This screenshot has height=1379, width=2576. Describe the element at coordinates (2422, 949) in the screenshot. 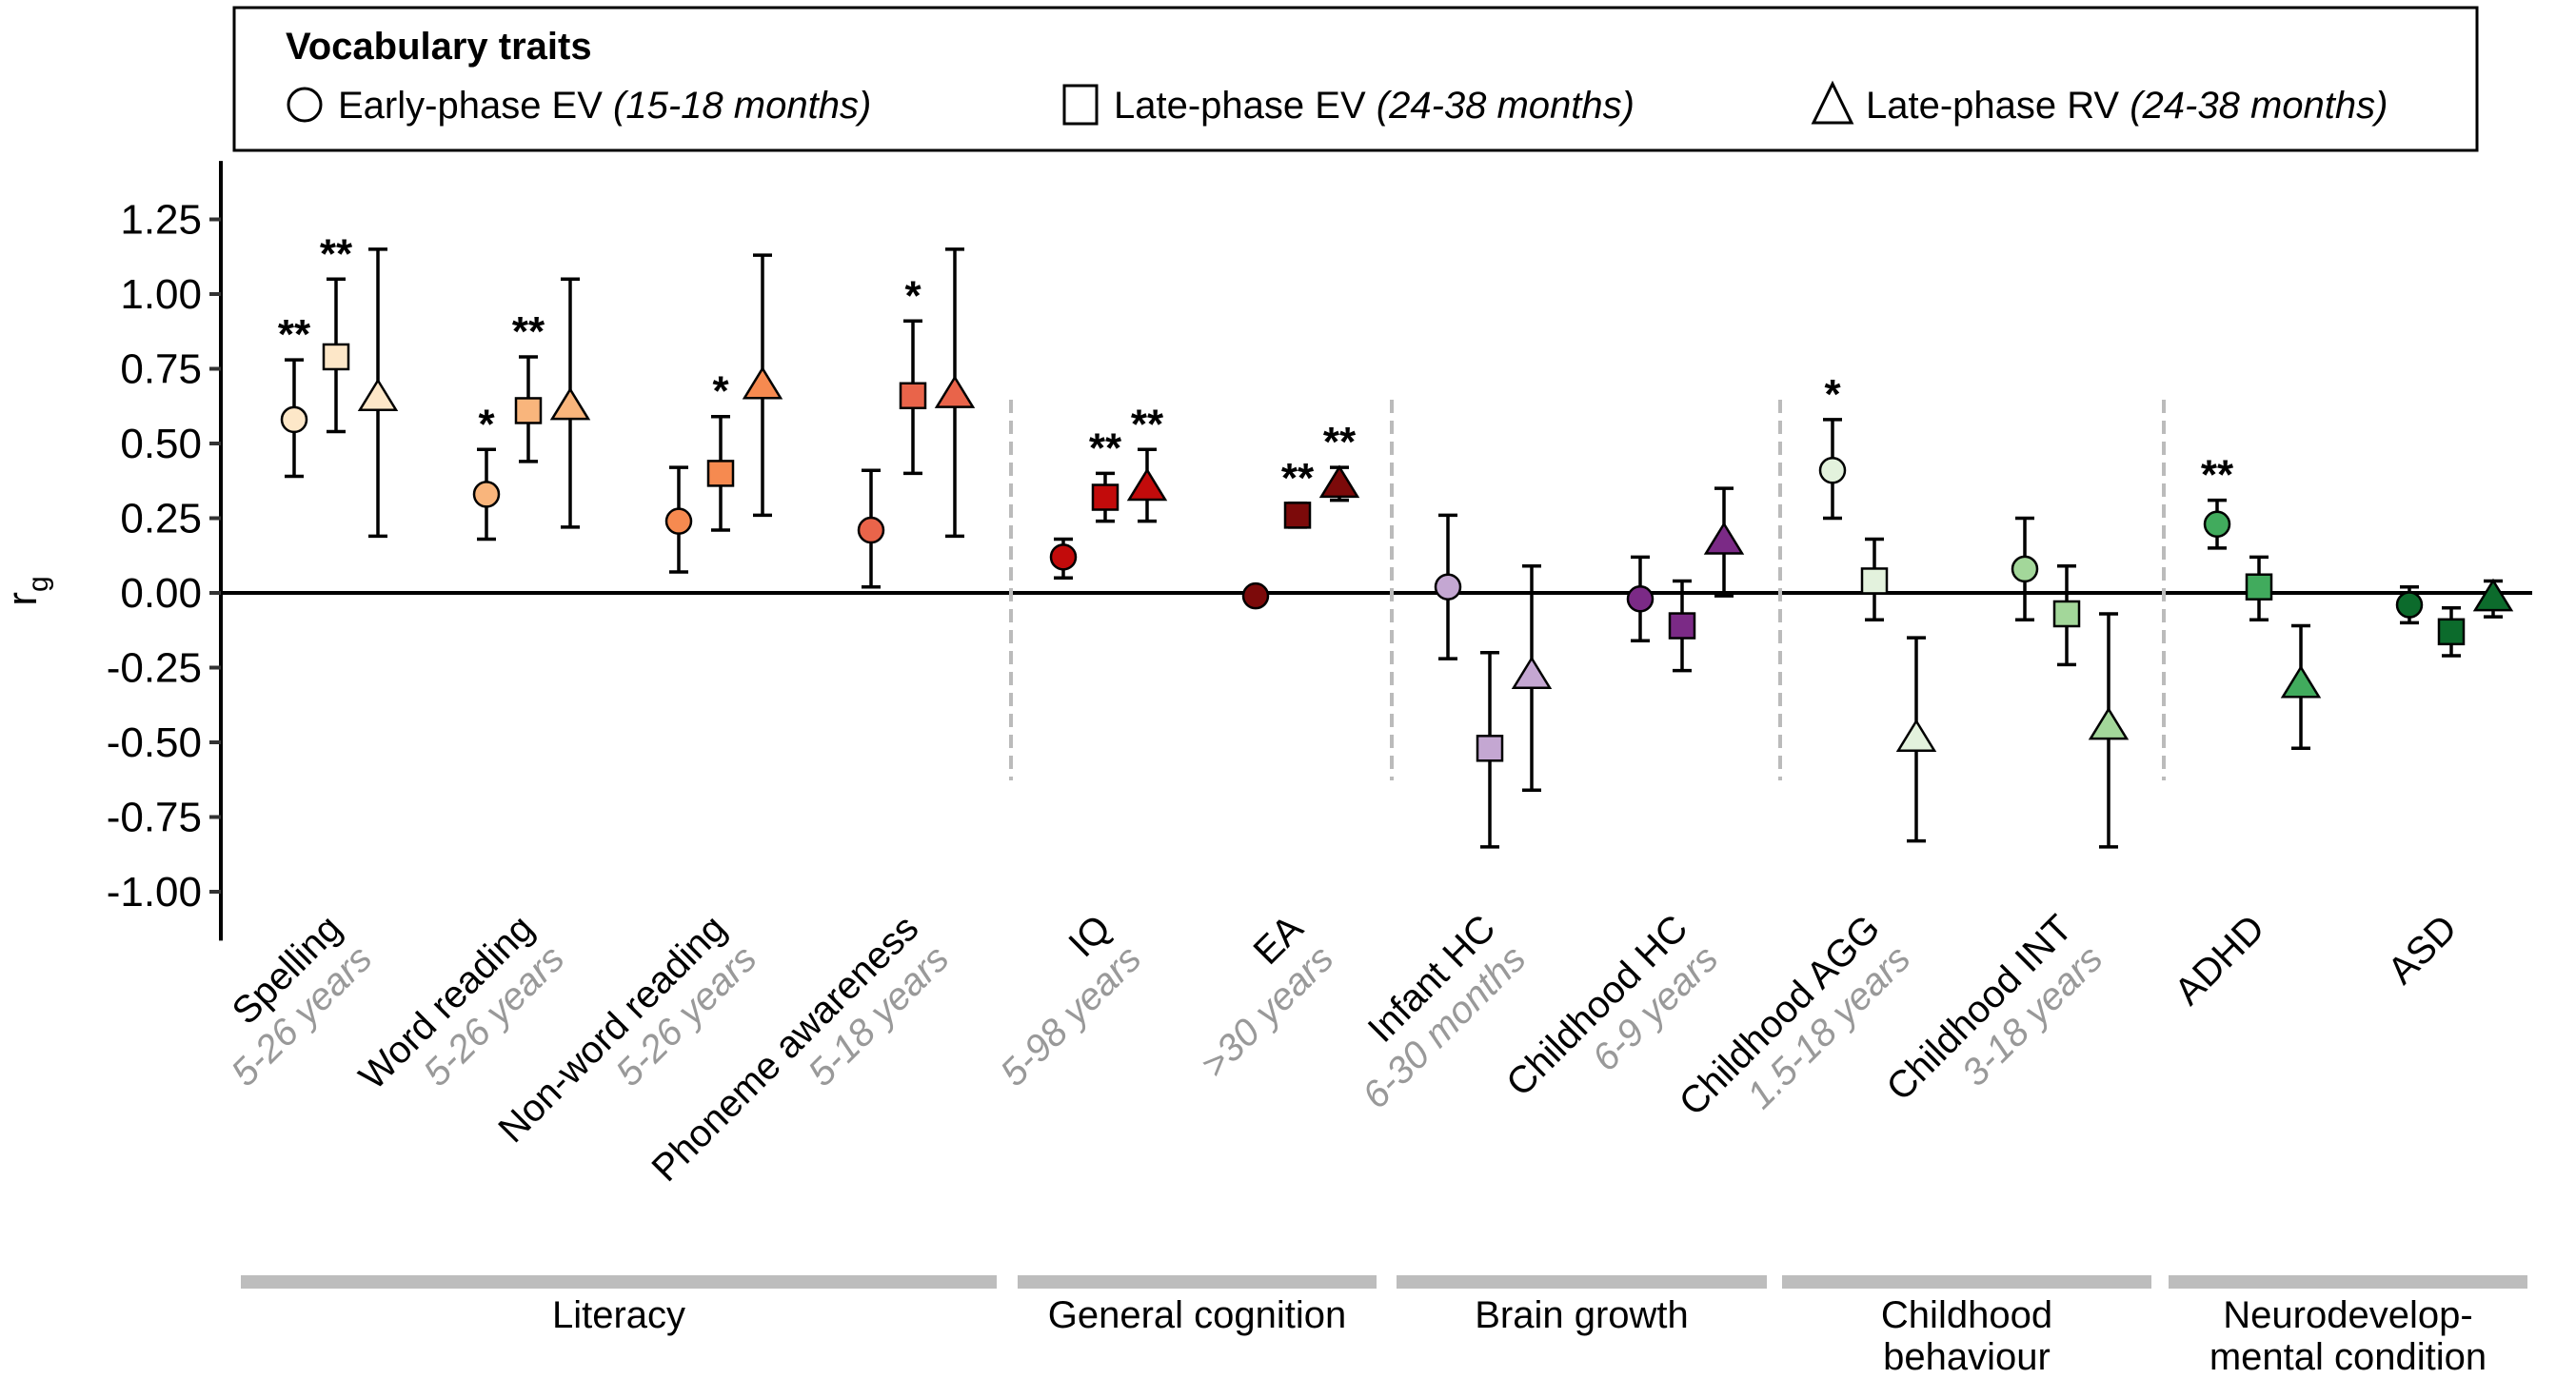

I see `category-label: ASD` at that location.